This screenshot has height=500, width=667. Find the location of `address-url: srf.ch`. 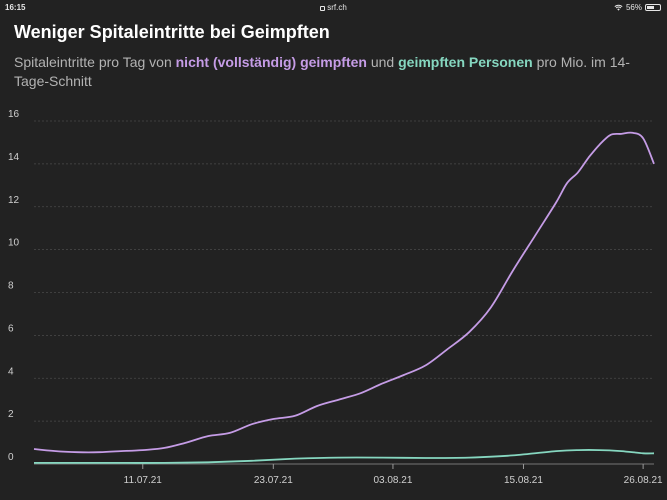

address-url: srf.ch is located at coordinates (337, 7).